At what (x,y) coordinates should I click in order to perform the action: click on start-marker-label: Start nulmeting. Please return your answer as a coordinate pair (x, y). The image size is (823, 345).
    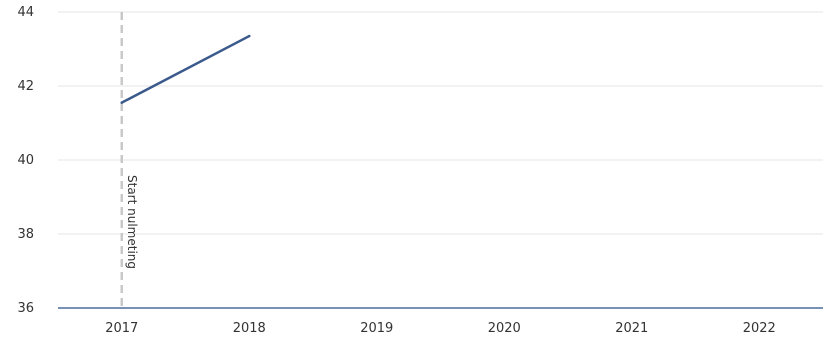
    Looking at the image, I should click on (132, 222).